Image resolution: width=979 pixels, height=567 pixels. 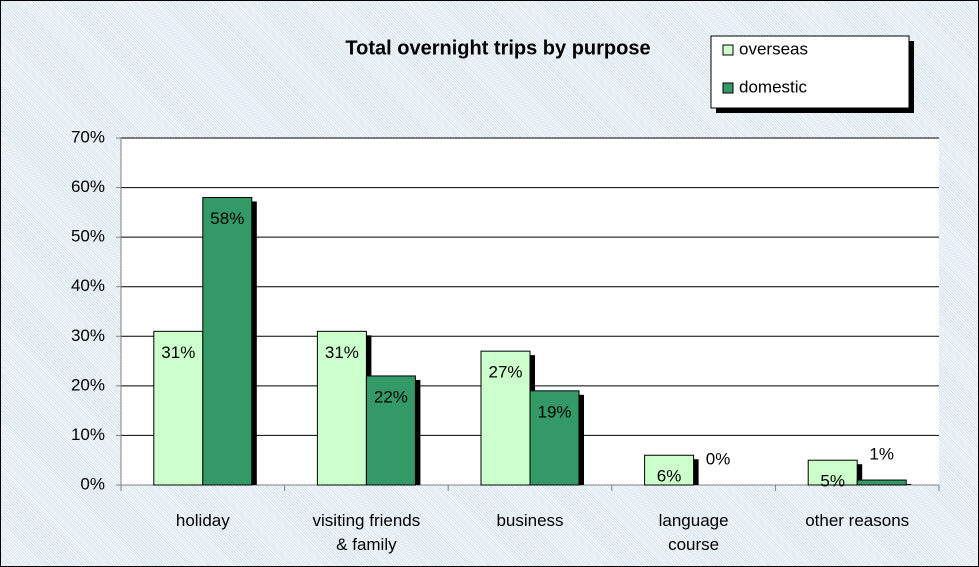 I want to click on y-tick-label: 60%, so click(x=88, y=186).